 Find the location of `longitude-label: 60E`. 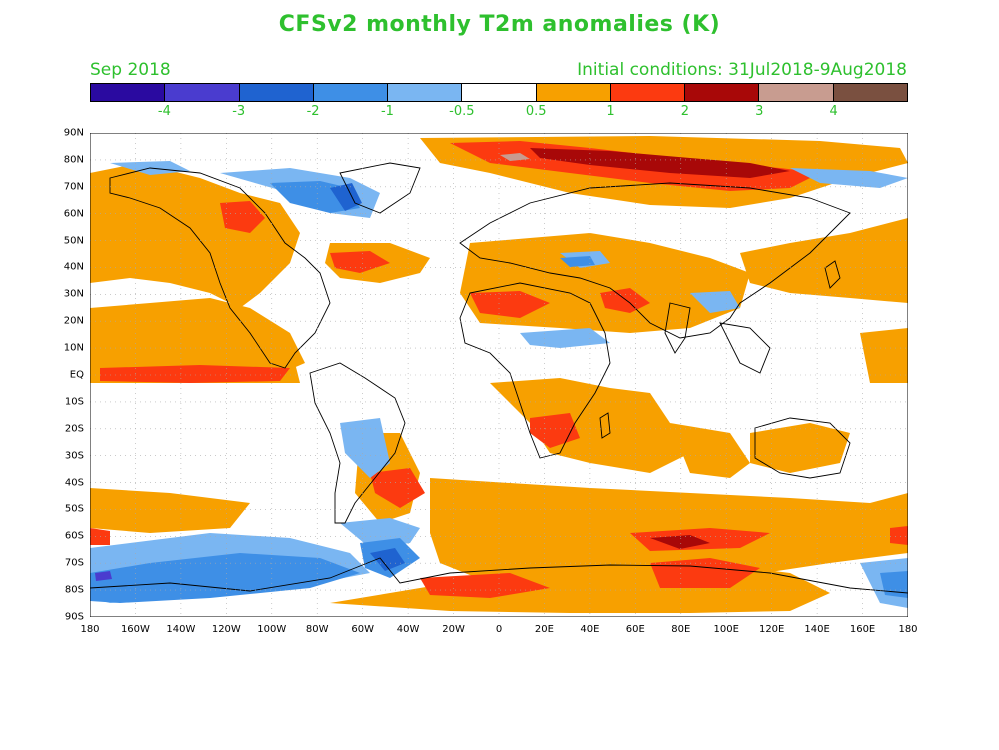

longitude-label: 60E is located at coordinates (635, 629).